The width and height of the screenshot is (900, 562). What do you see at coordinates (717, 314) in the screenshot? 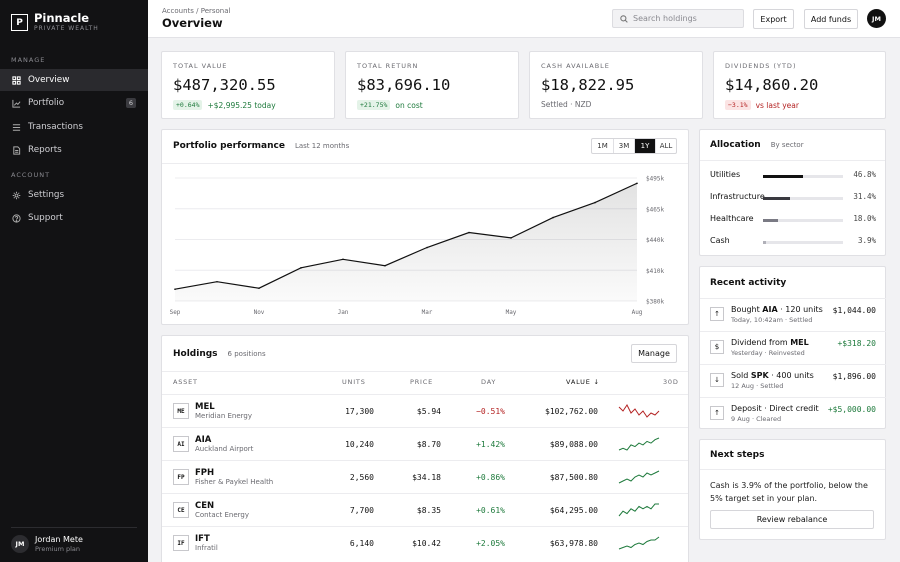
I see `arrow-up-icon: ↑` at bounding box center [717, 314].